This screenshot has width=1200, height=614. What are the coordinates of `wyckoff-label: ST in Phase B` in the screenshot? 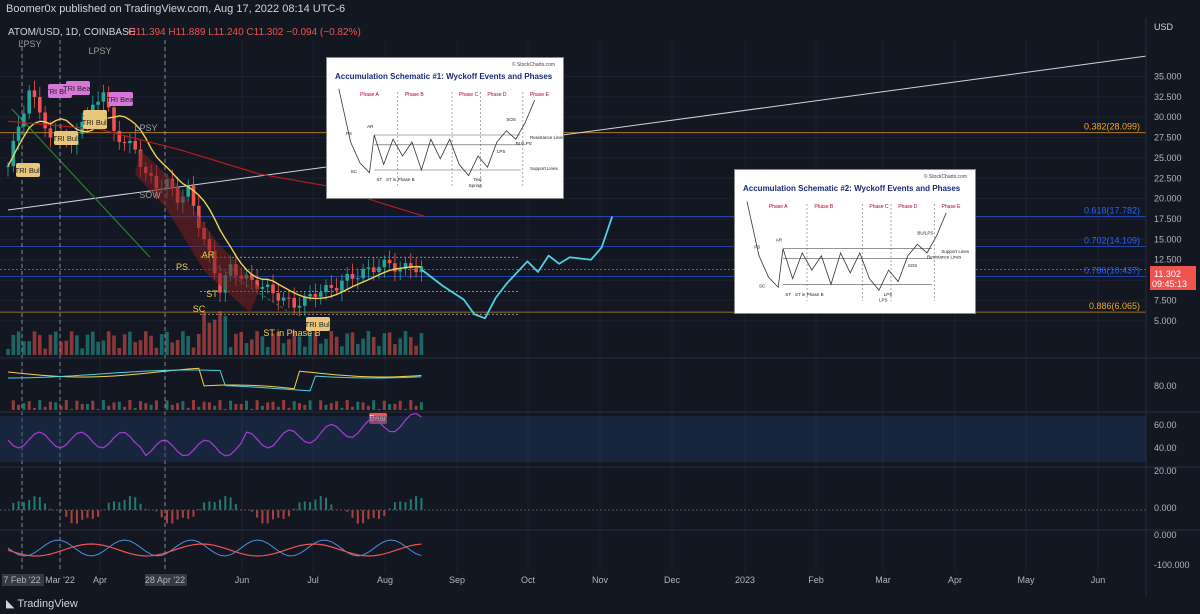 It's located at (291, 333).